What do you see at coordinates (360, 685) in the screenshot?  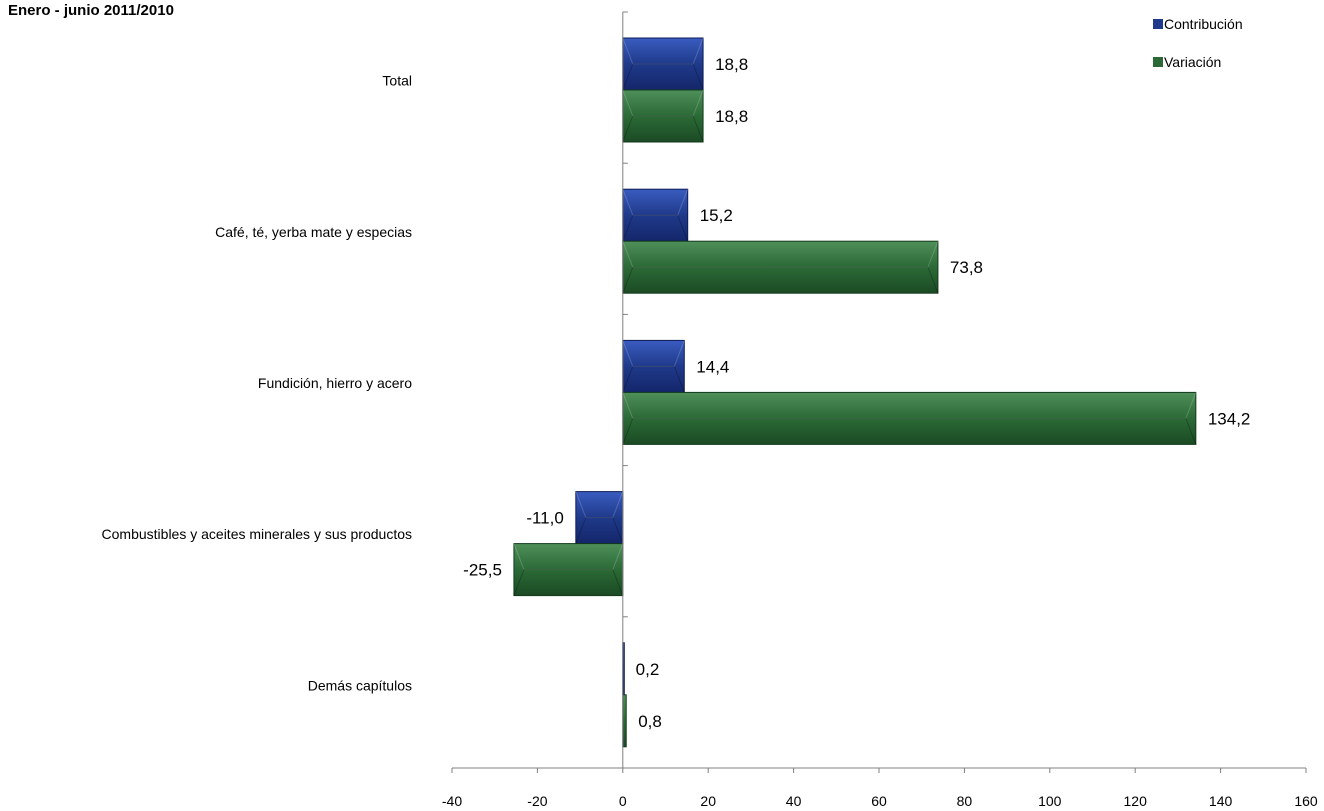 I see `category-label: Demás capítulos` at bounding box center [360, 685].